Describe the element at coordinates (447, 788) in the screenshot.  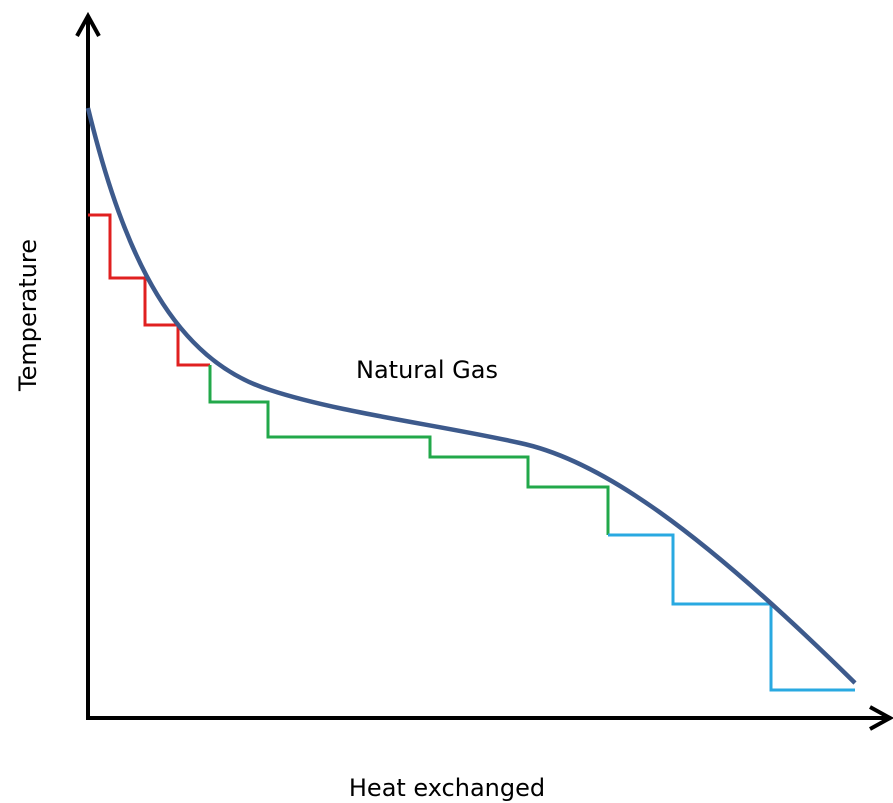
I see `x-axis-label: Heat exchanged` at that location.